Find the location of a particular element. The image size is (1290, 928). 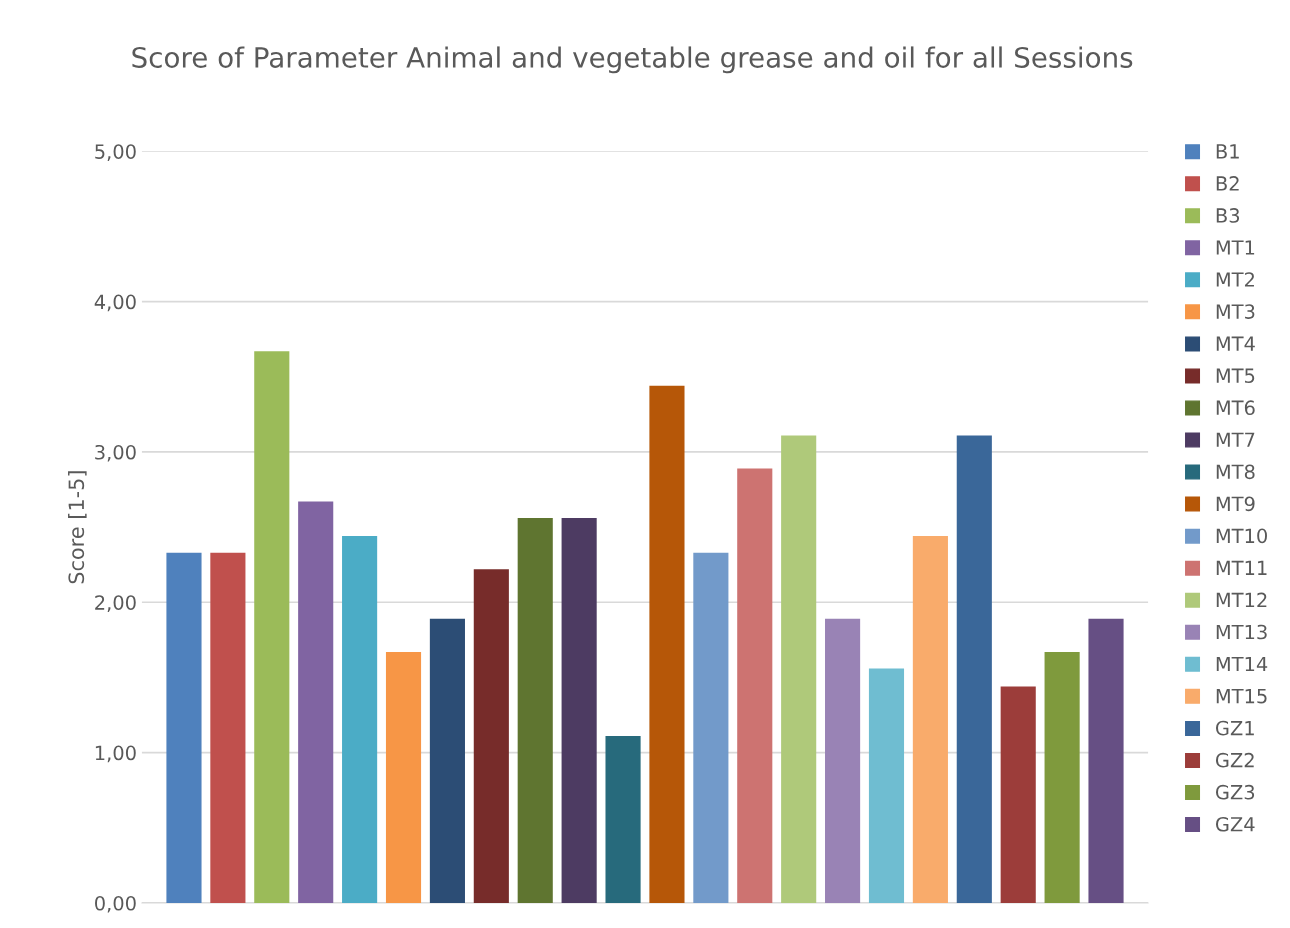

legend-label: MT14 is located at coordinates (1242, 664).